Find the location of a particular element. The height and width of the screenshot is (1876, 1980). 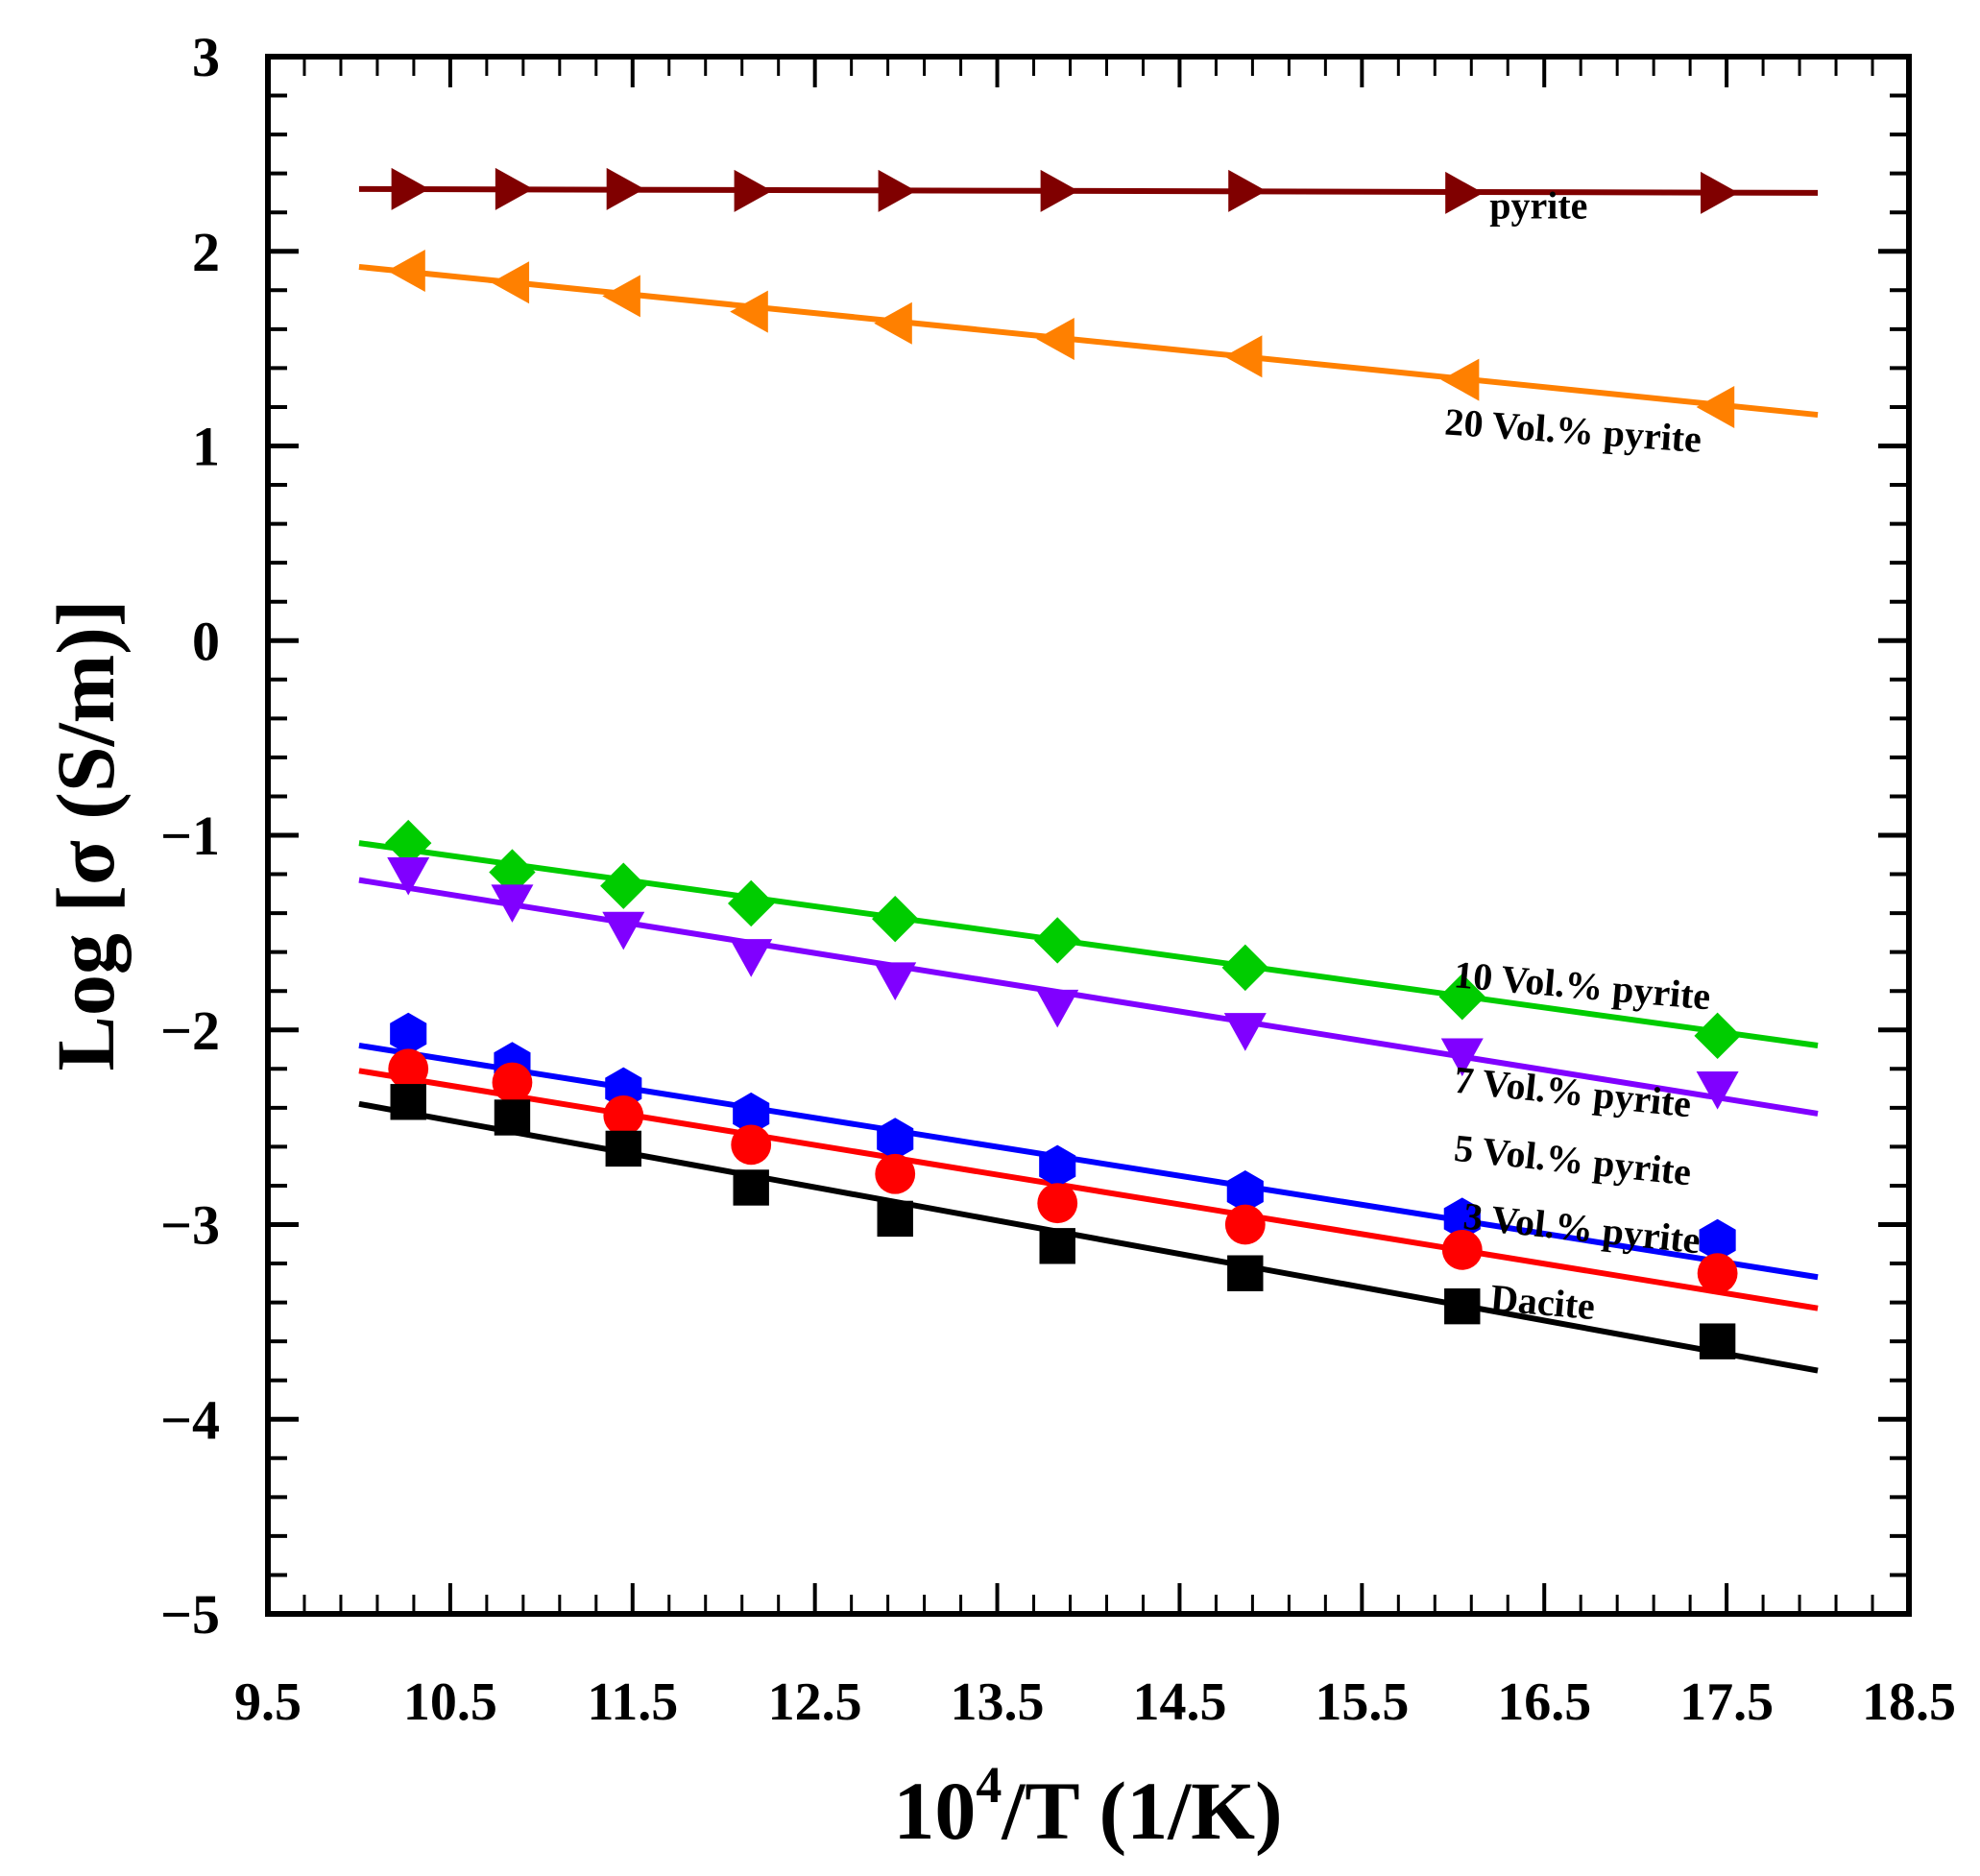

fit-line-5-vol-pyrite is located at coordinates (1088, 1162).